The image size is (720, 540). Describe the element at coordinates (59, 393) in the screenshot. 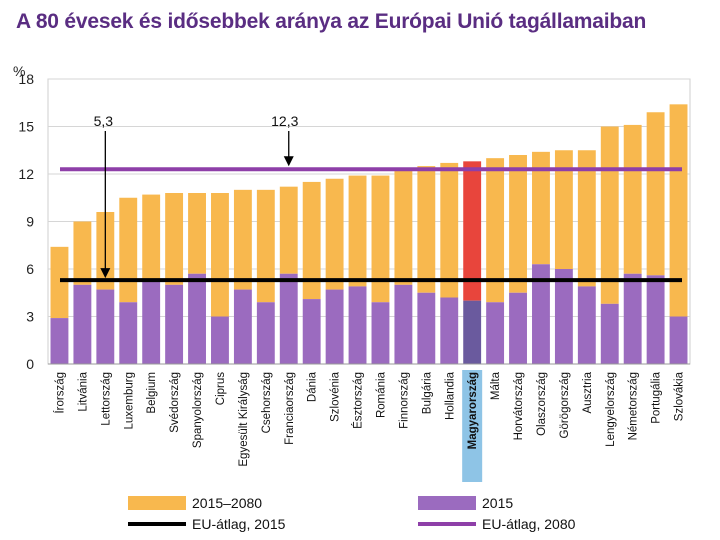

I see `x-tick-label: Írország` at that location.